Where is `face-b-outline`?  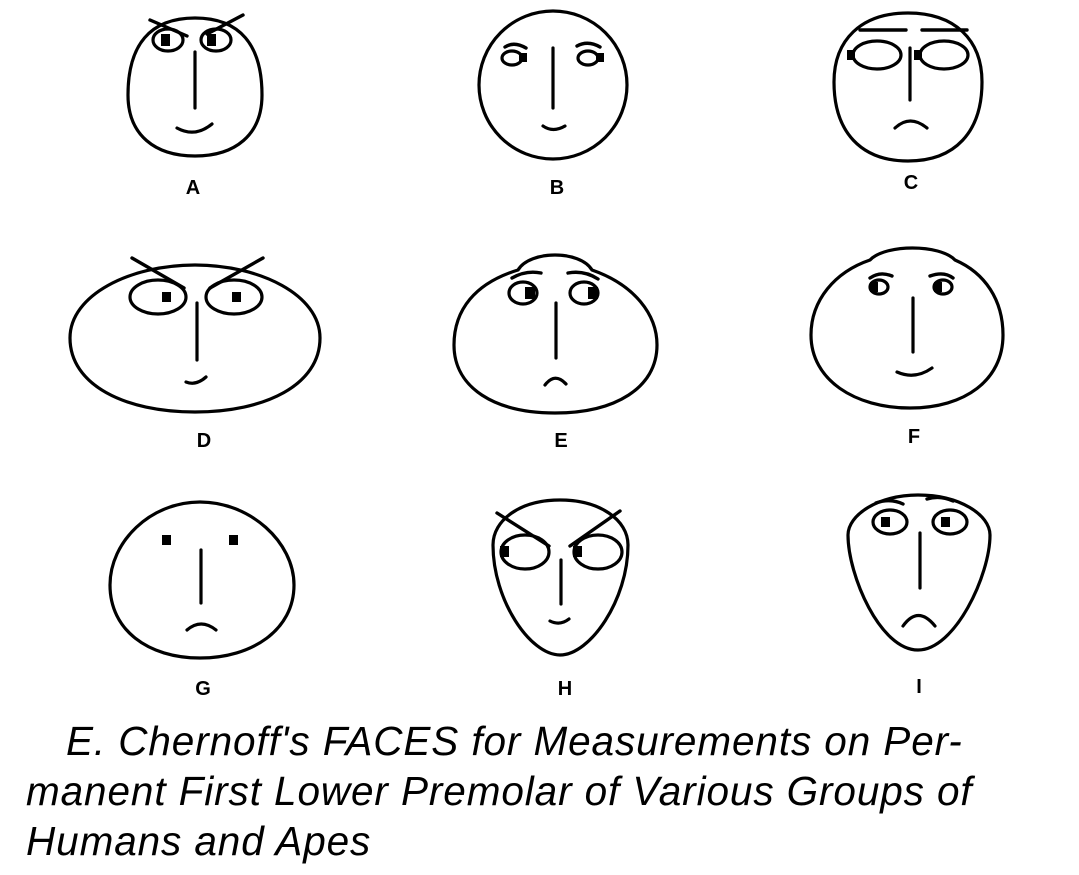 face-b-outline is located at coordinates (553, 85).